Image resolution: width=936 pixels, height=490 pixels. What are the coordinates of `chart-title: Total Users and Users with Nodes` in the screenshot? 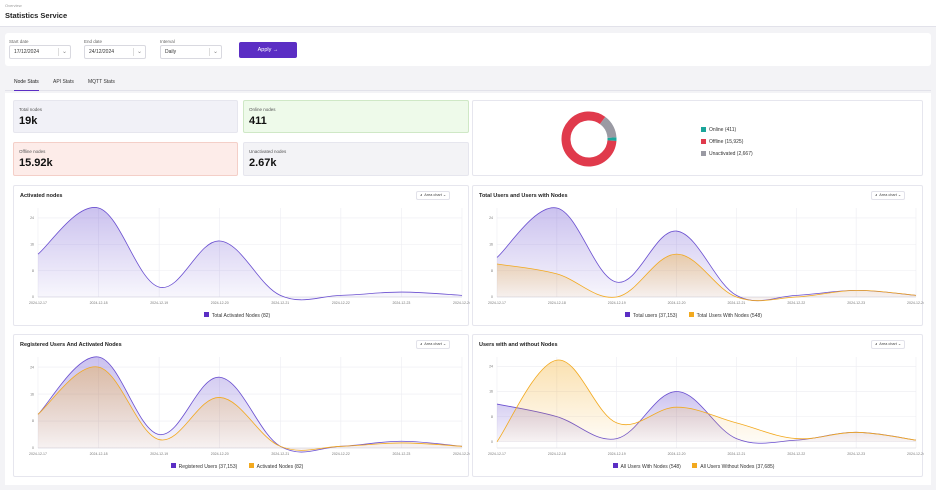 It's located at (523, 196).